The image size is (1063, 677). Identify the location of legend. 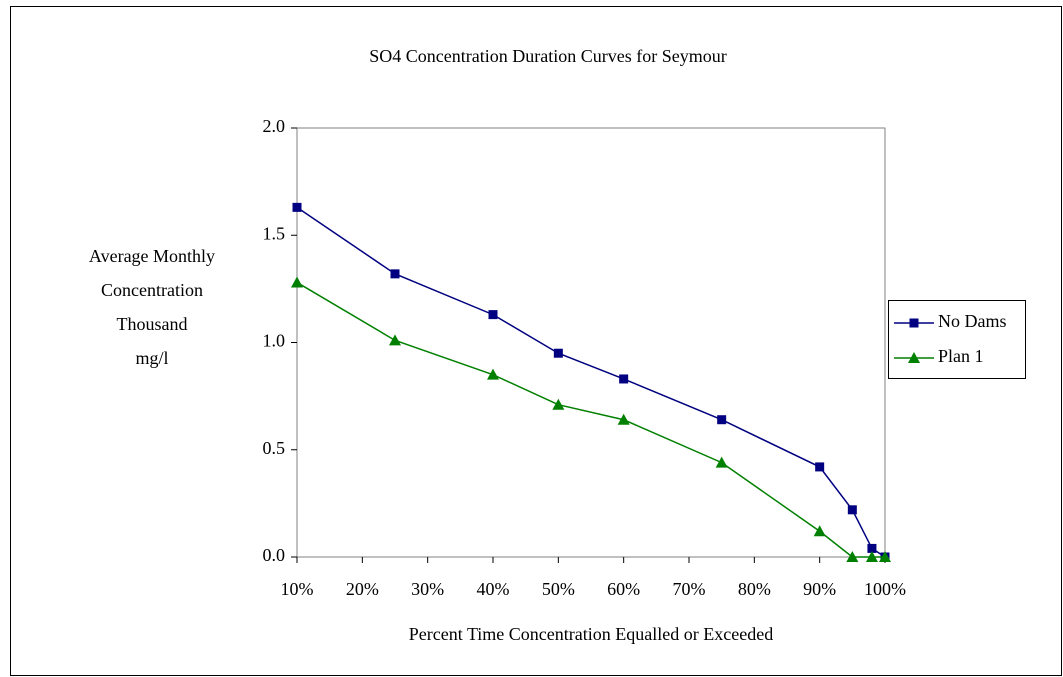
(957, 339).